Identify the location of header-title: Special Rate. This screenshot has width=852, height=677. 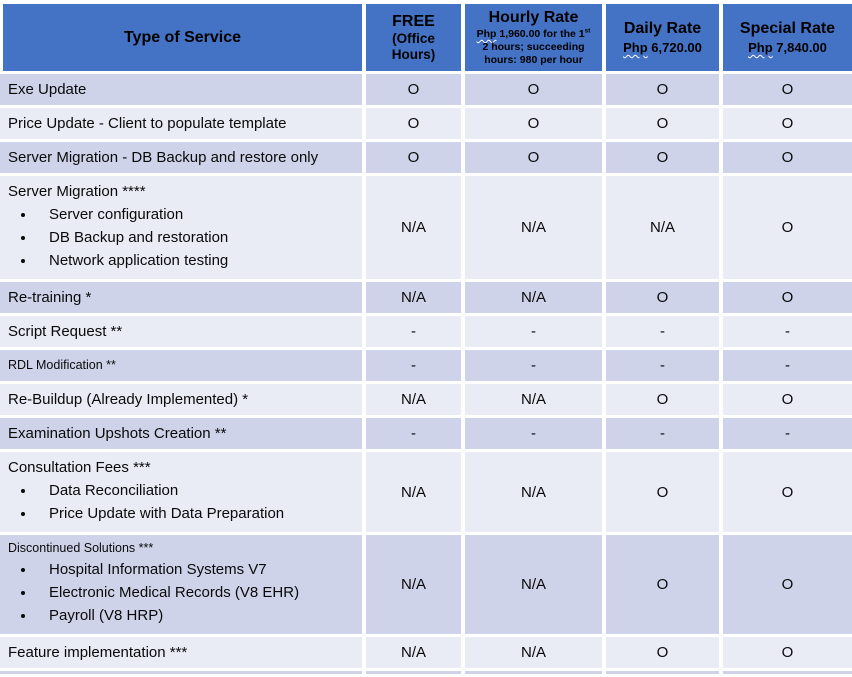
(787, 28).